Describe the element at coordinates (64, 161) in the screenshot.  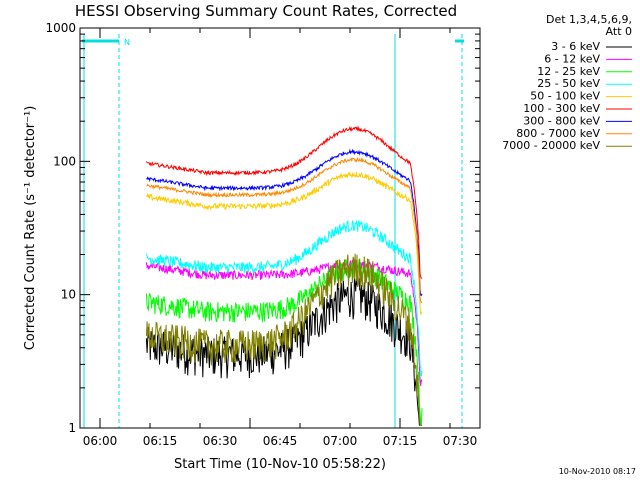
I see `y-tick-label: 100` at that location.